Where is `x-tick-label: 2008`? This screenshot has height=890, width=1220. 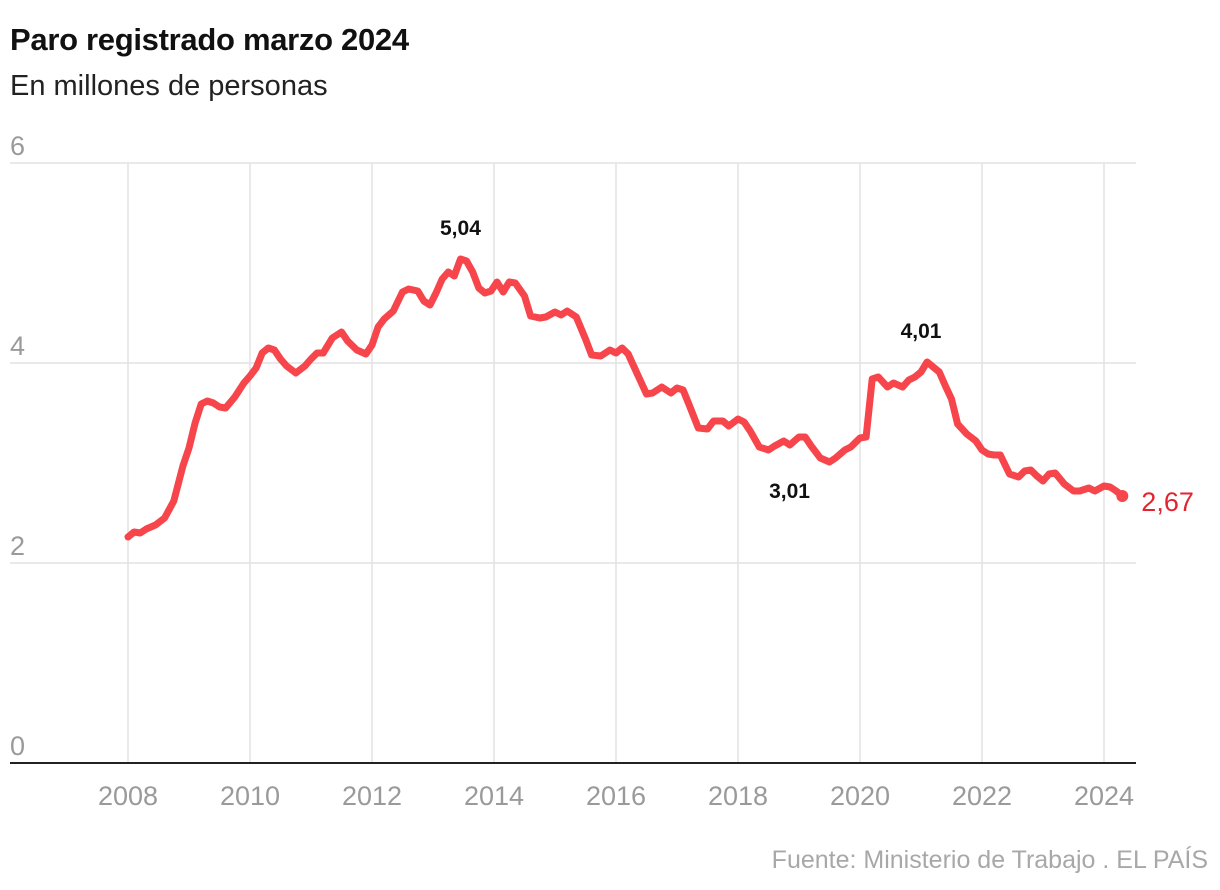
x-tick-label: 2008 is located at coordinates (128, 796).